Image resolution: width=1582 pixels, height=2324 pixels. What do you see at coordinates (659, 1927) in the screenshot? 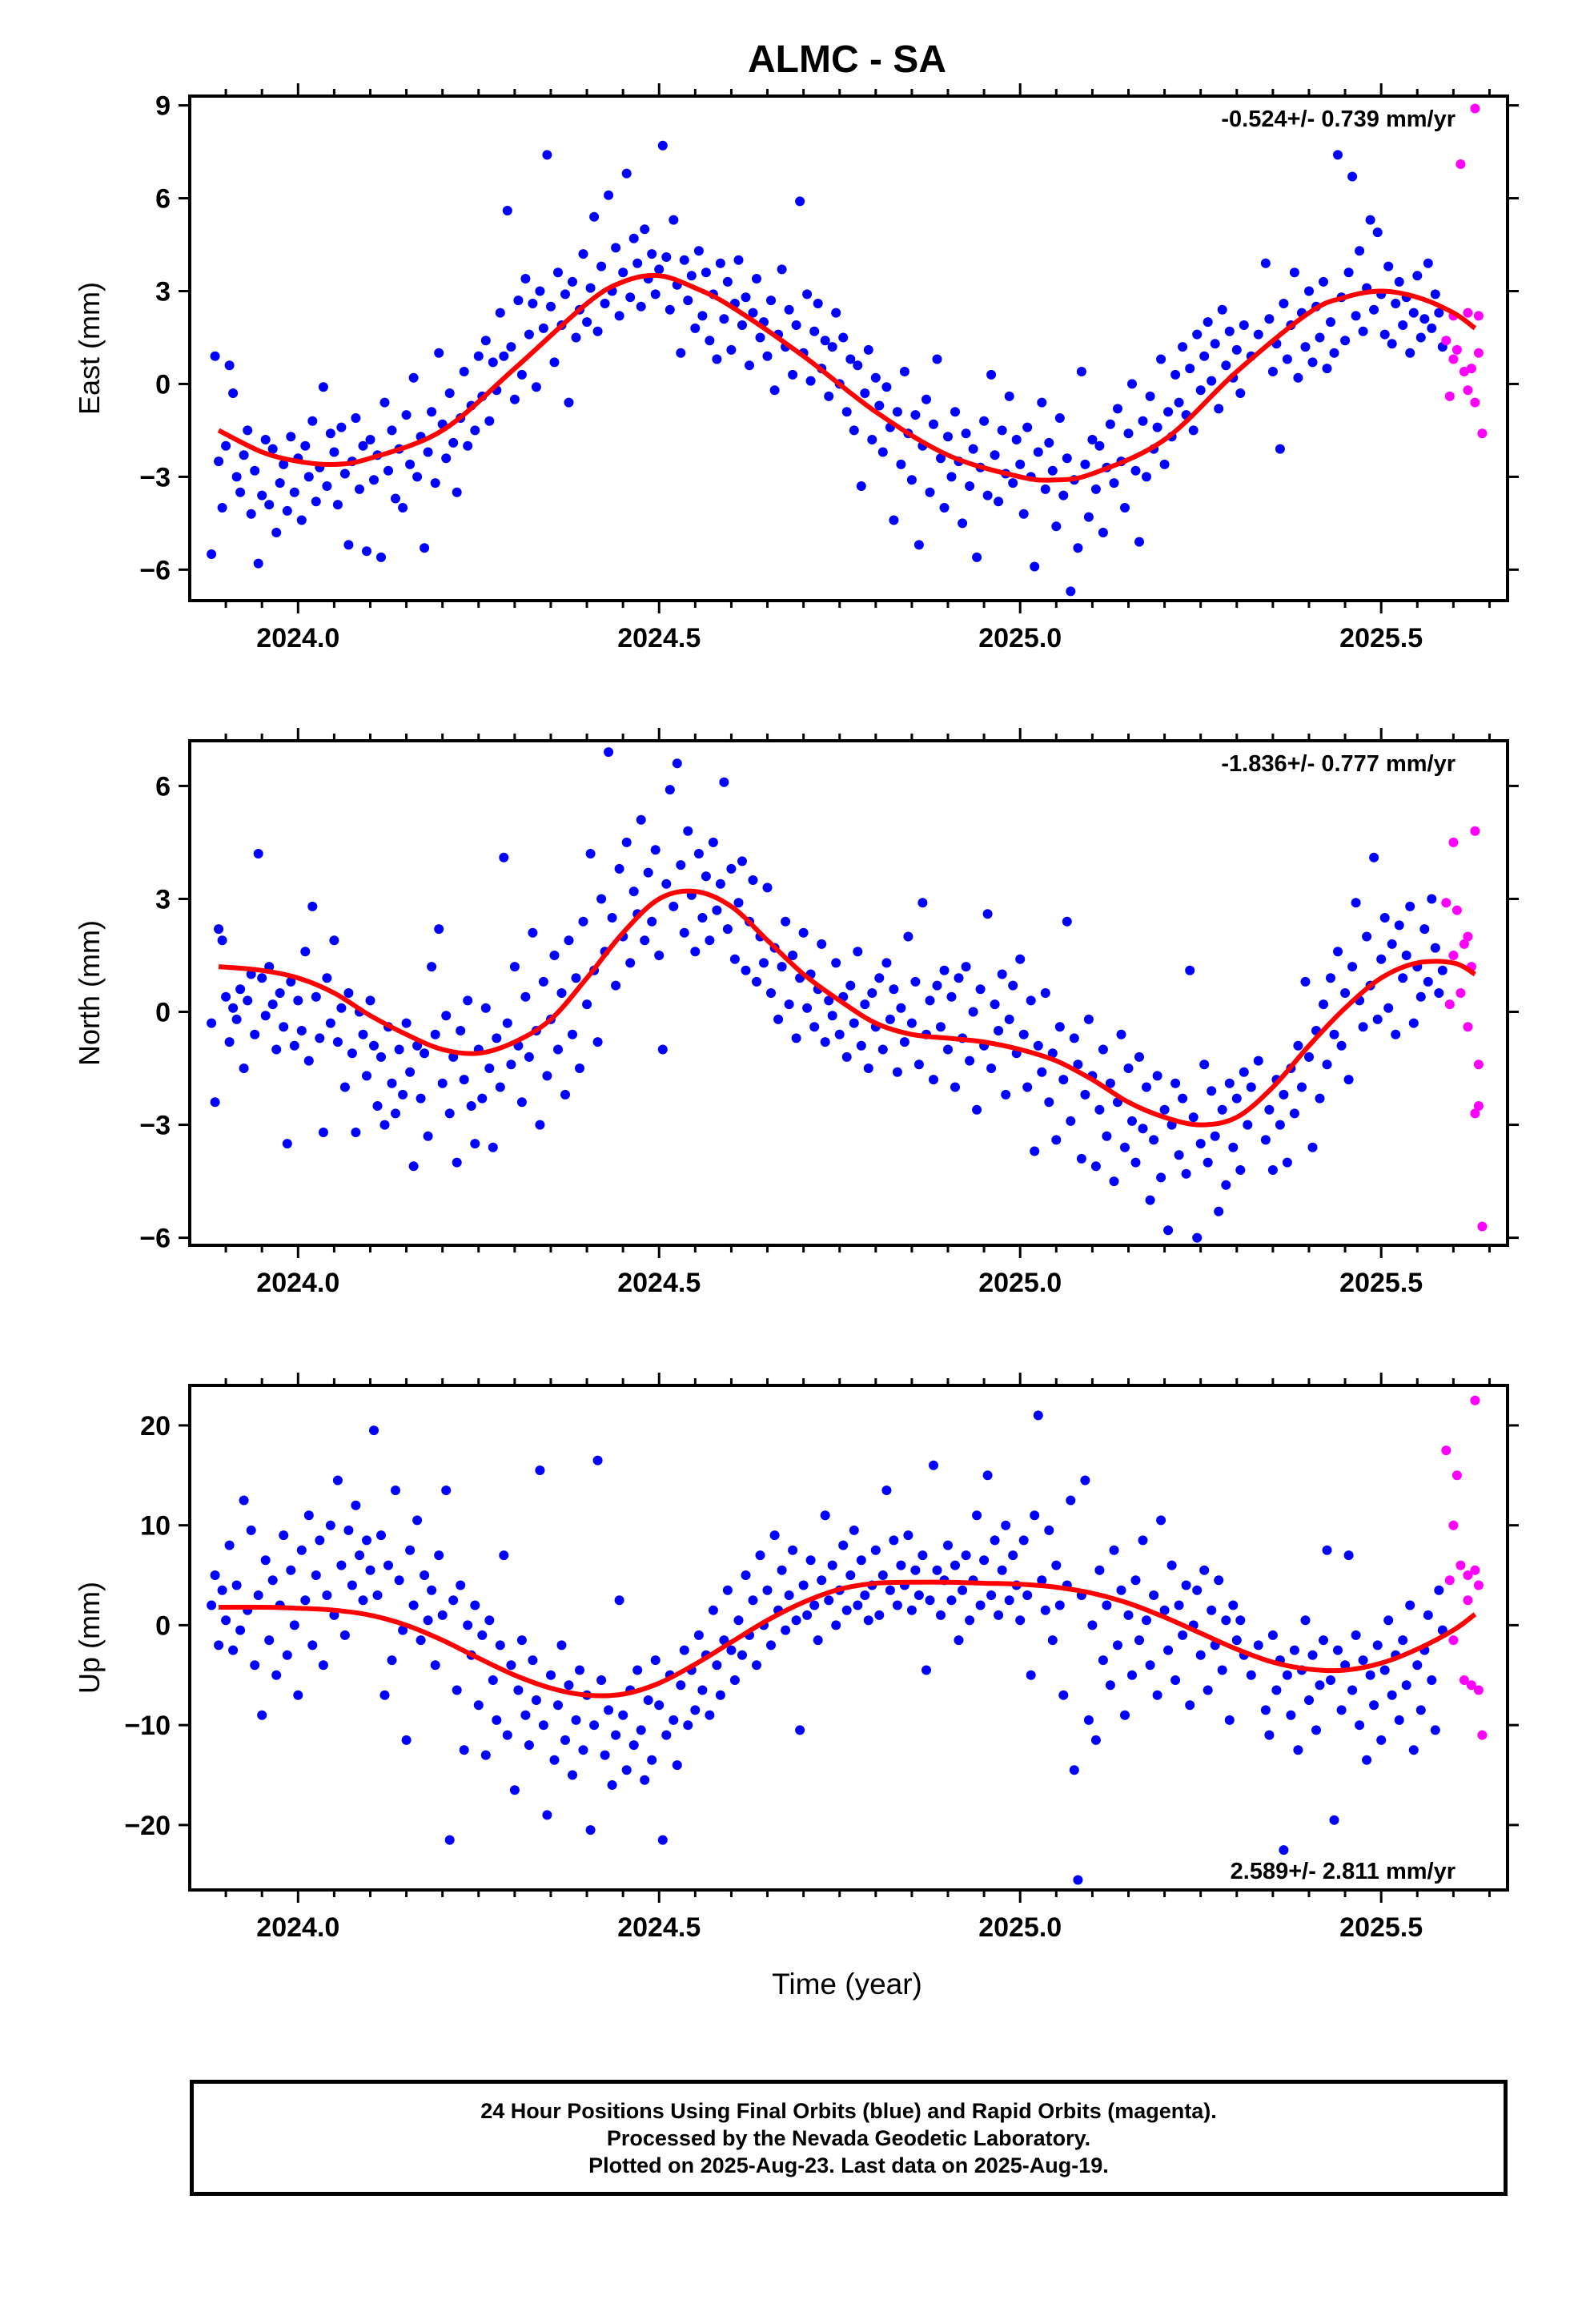
I see `x-tick-label: 2024.5` at bounding box center [659, 1927].